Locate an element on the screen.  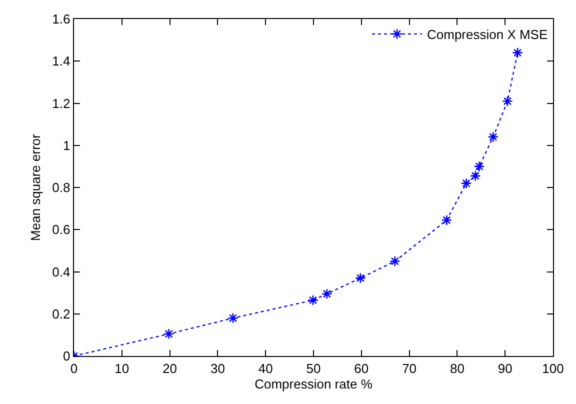
x-tick-label: 30 is located at coordinates (217, 368).